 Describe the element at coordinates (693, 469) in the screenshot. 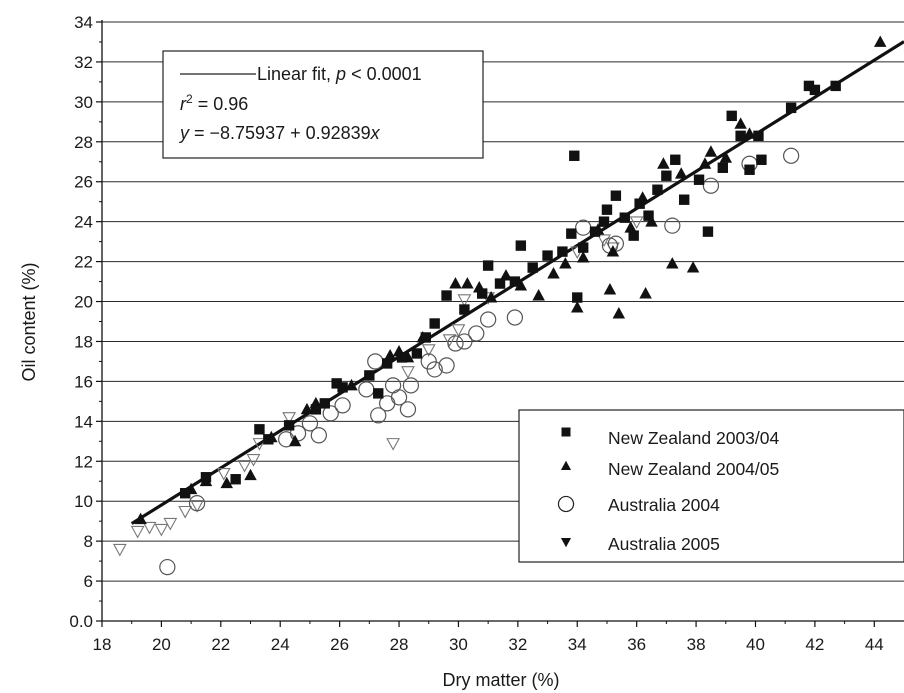

I see `legend-label-nz-2004: New Zealand 2004/05` at that location.